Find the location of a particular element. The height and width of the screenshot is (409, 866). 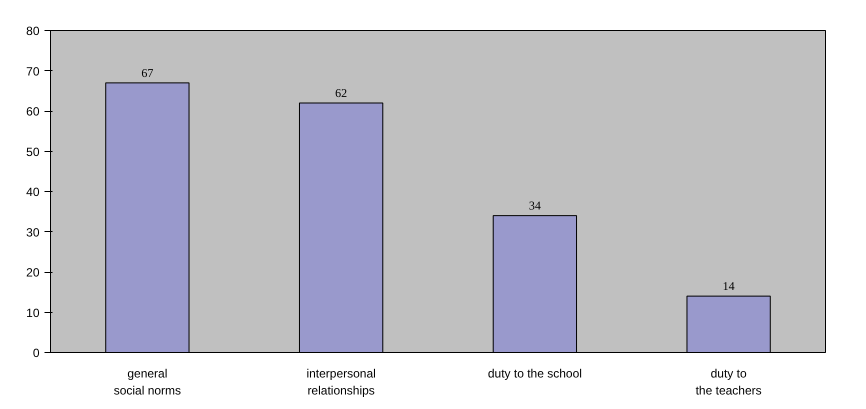

y-tick-label: 40 is located at coordinates (33, 192).